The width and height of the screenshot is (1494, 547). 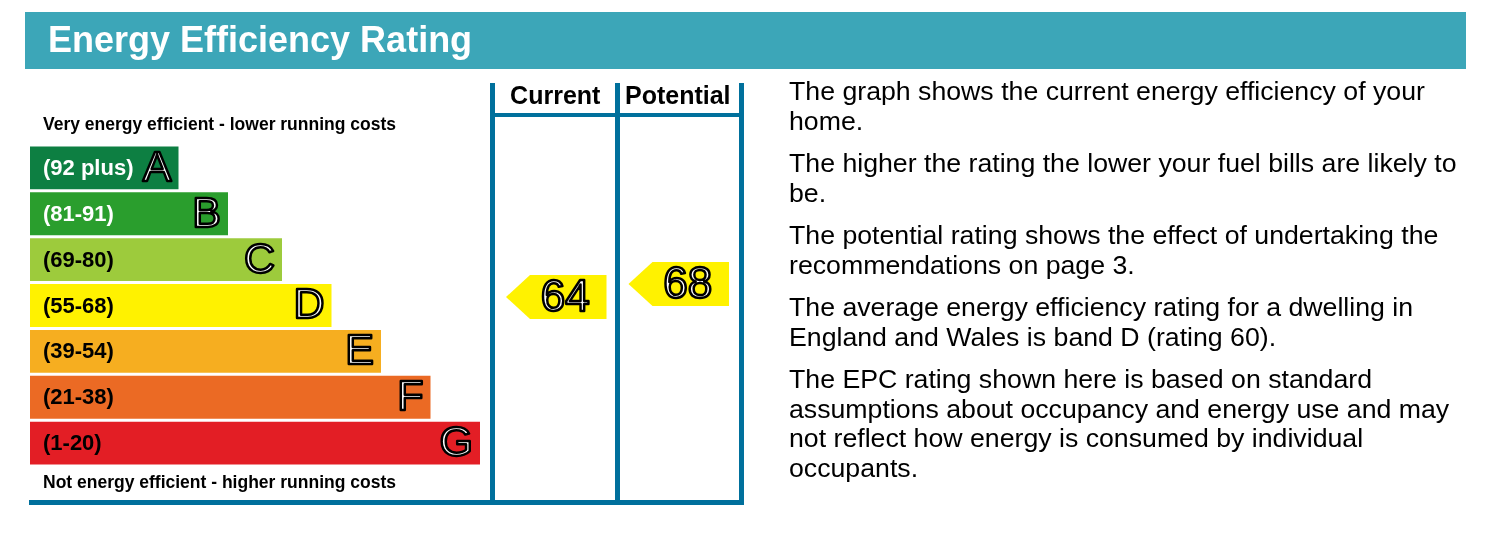 I want to click on text: Not energy efficient - higher running costs, so click(x=220, y=481).